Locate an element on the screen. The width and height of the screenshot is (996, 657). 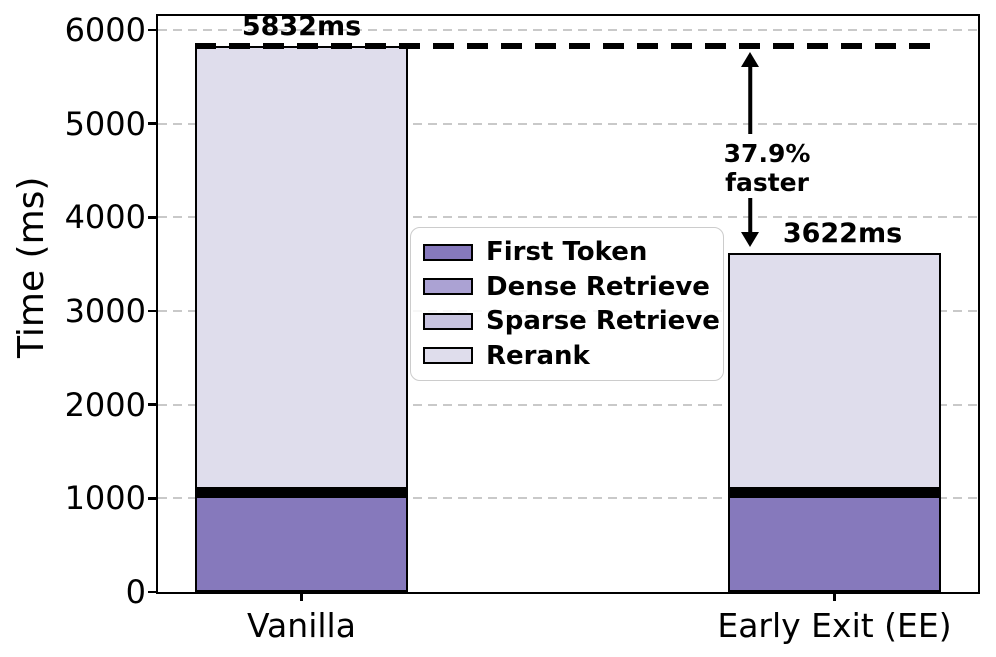
y-tick-label-0: 0 is located at coordinates (135, 592).